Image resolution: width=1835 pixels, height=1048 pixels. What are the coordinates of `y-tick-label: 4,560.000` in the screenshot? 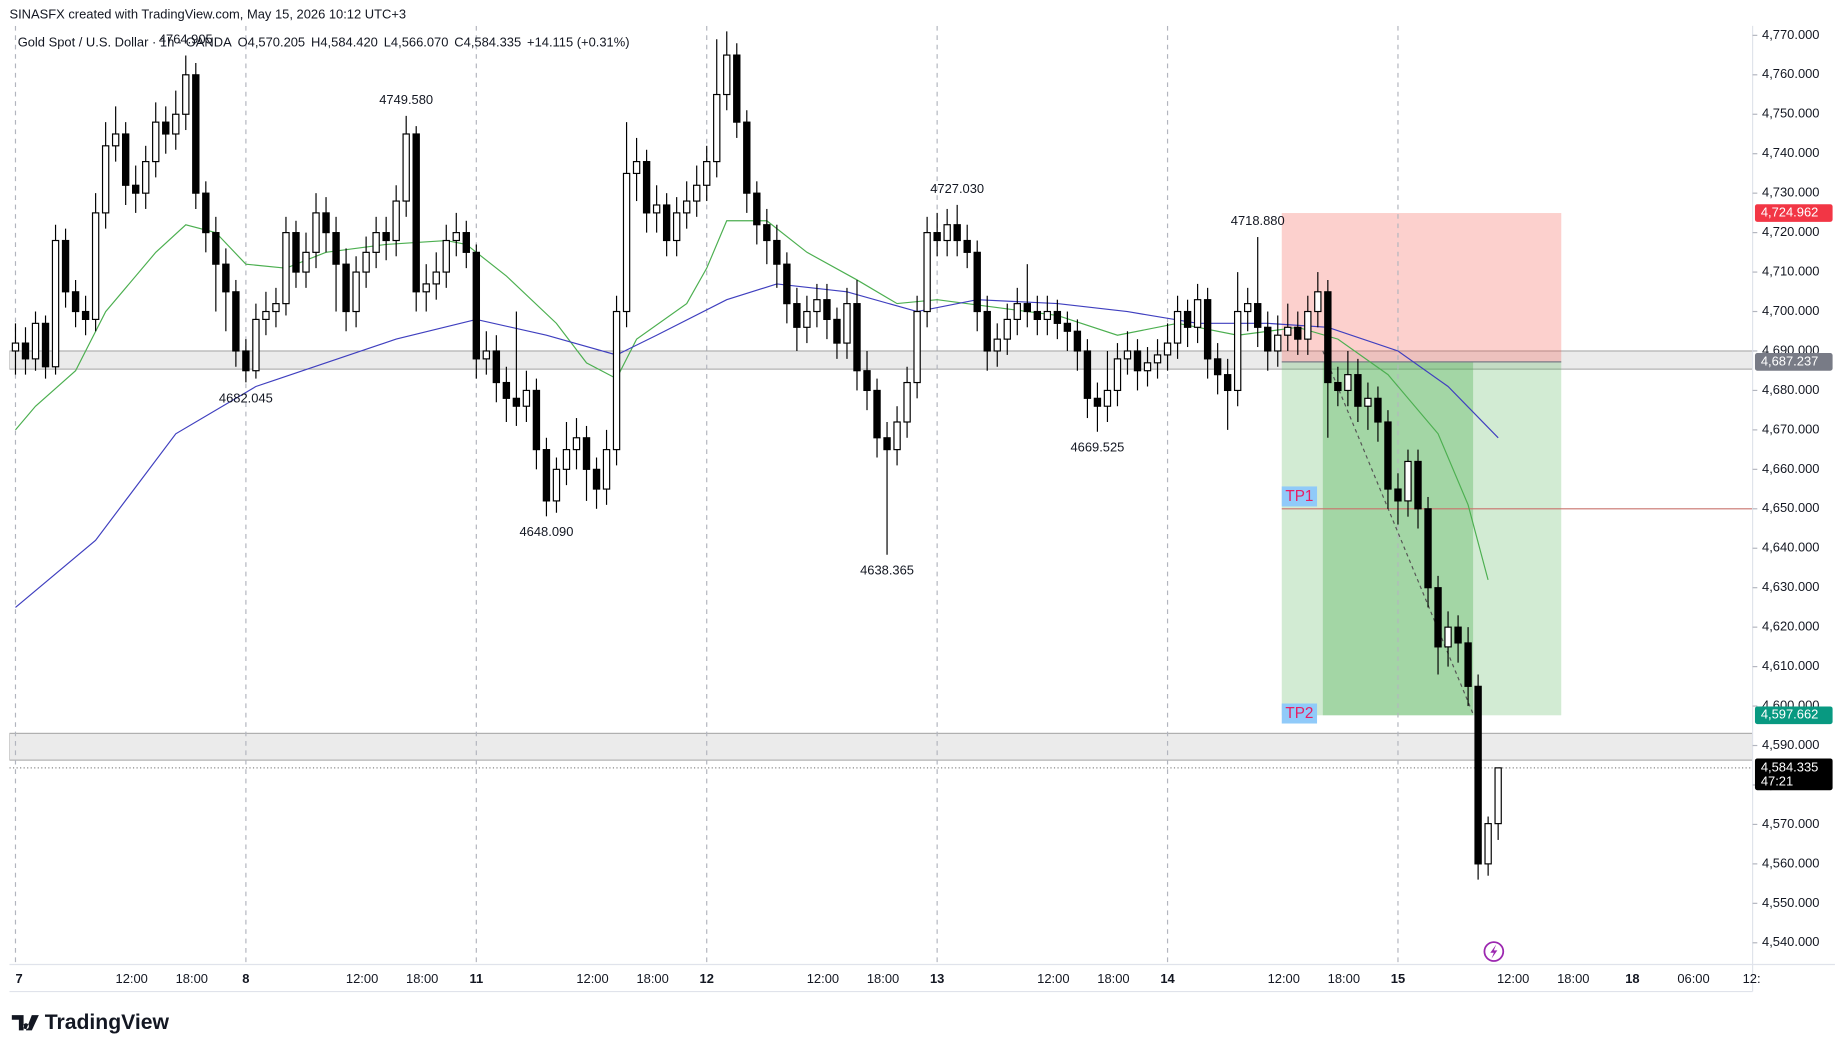 It's located at (1791, 862).